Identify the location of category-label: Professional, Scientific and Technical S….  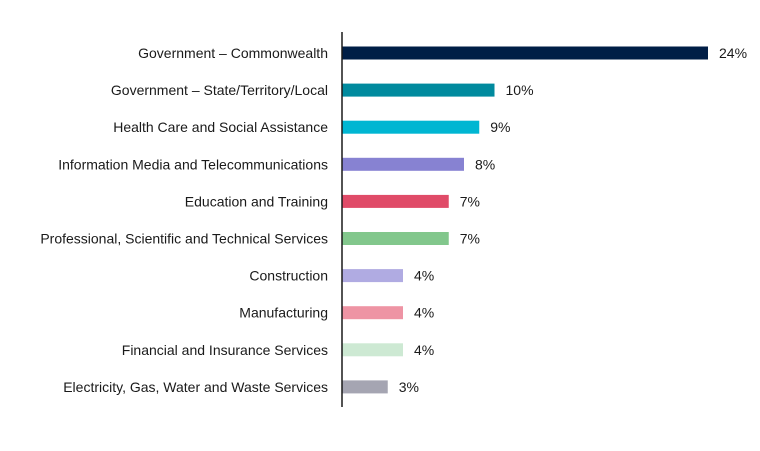
(184, 239).